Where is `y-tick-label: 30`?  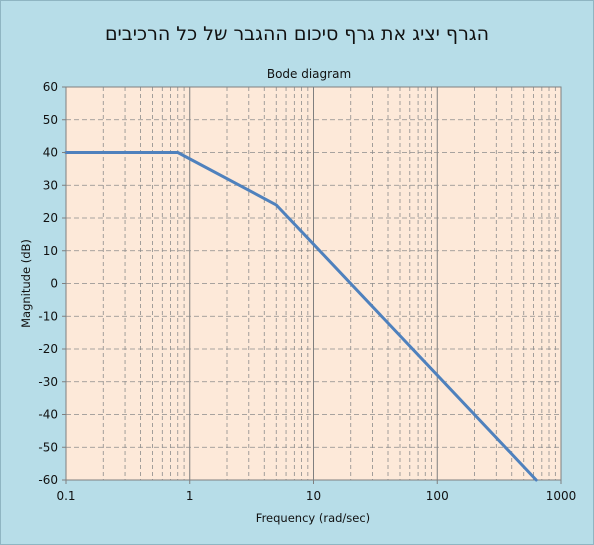 y-tick-label: 30 is located at coordinates (50, 185).